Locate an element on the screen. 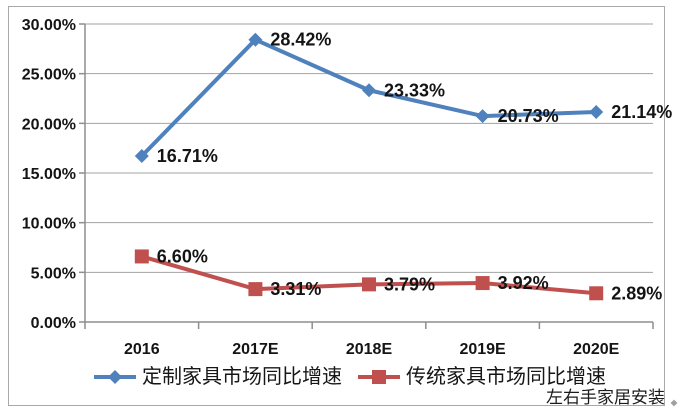 This screenshot has width=680, height=413. data-label: 23.33% is located at coordinates (414, 90).